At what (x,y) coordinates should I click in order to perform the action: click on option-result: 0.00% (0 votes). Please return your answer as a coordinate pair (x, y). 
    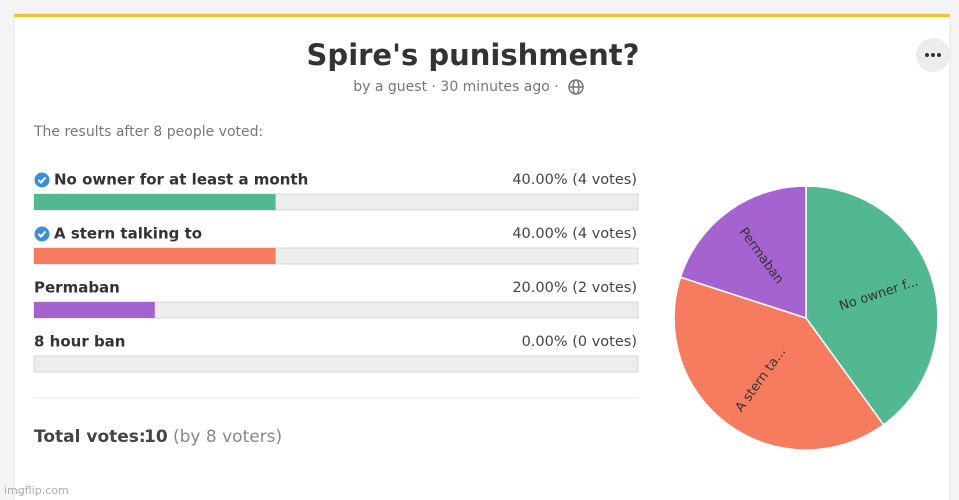
    Looking at the image, I should click on (579, 342).